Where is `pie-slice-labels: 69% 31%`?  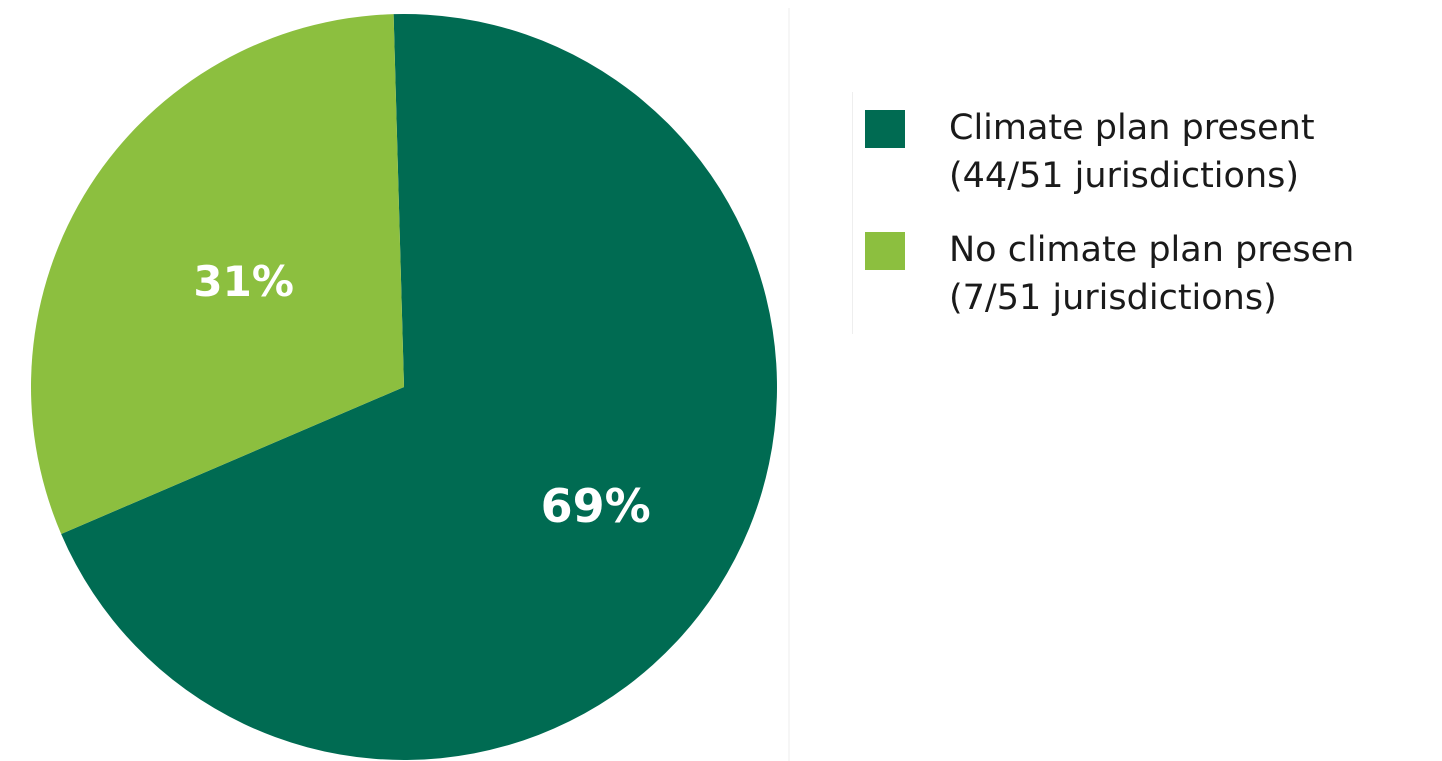
pie-slice-labels: 69% 31% is located at coordinates (421, 395).